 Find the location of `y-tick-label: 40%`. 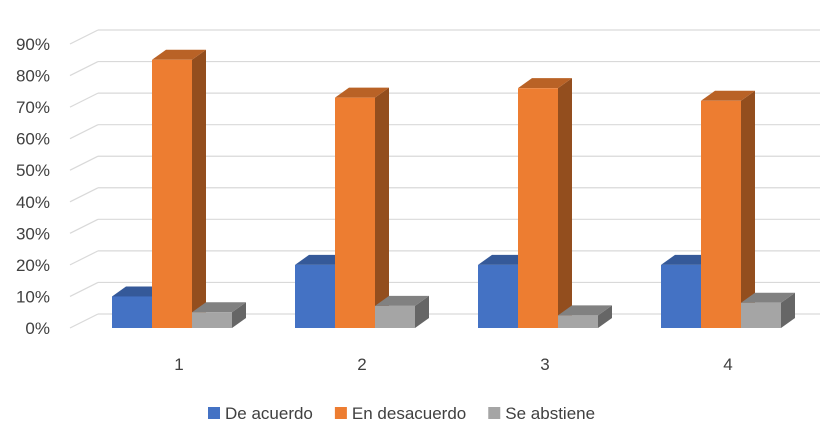

y-tick-label: 40% is located at coordinates (33, 202).